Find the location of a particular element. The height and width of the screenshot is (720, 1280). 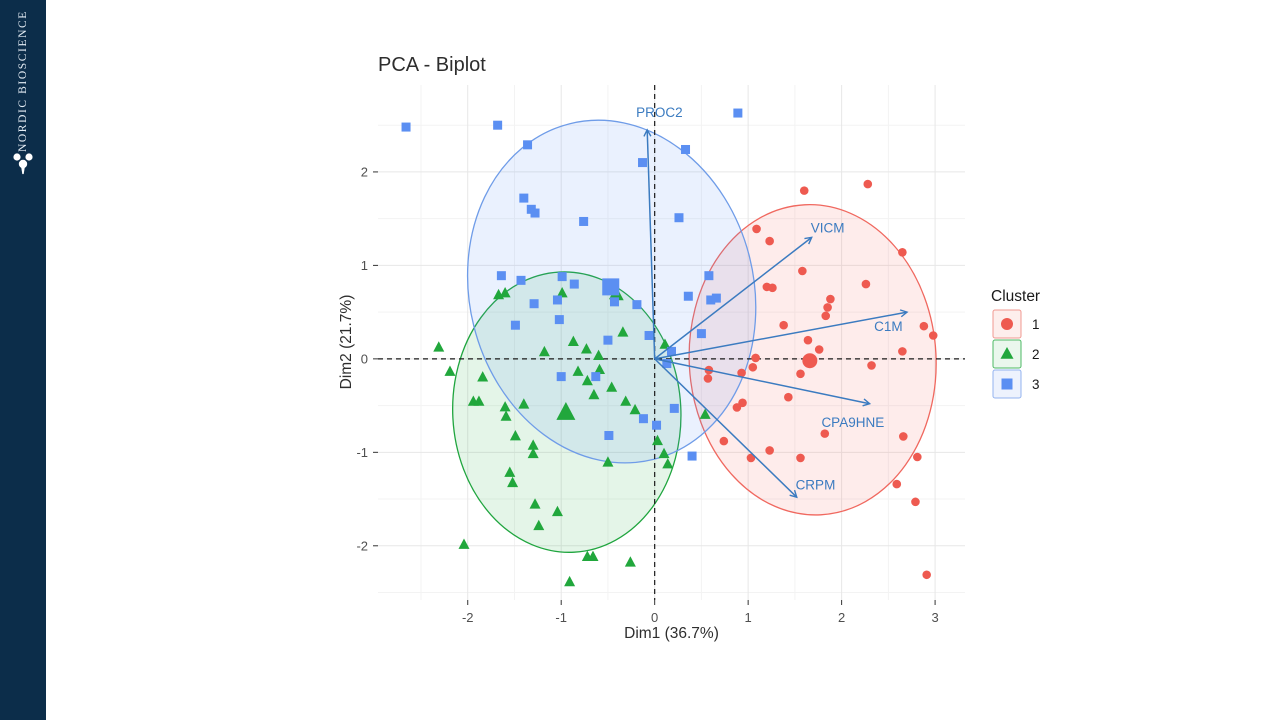

loading-arrow-vicm is located at coordinates (733, 298).